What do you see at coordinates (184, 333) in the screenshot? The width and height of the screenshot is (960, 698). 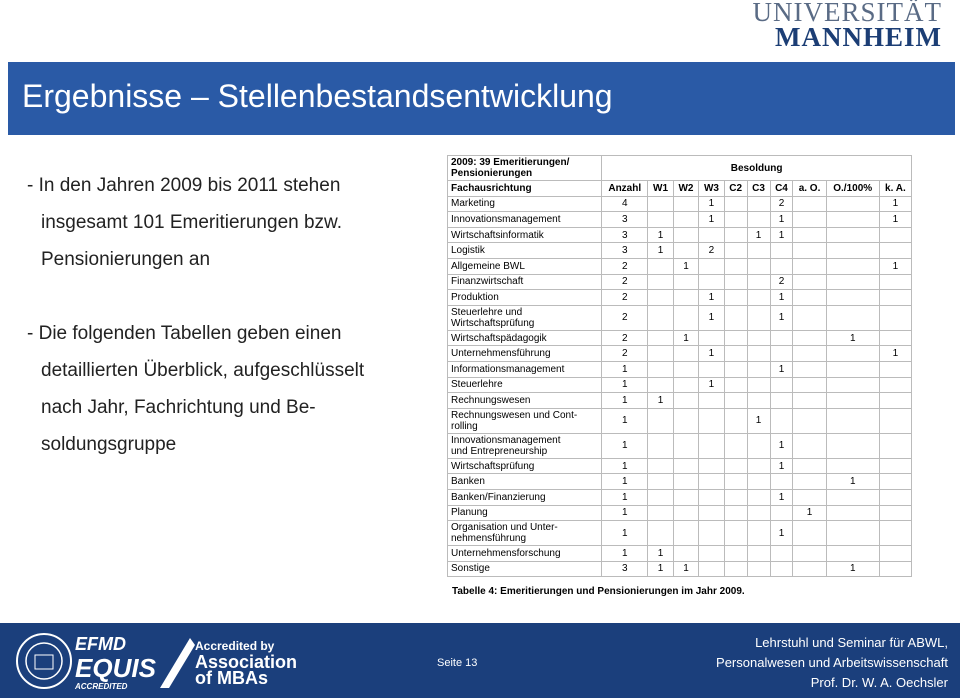 I see `bullet-line: - Die folgenden Tabellen geben einen` at bounding box center [184, 333].